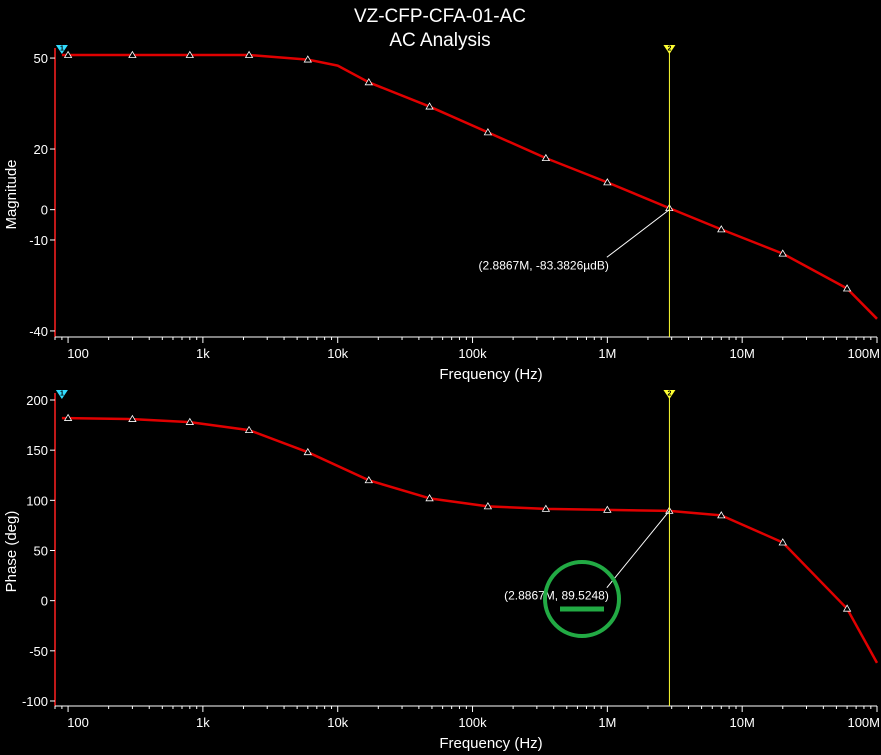 Image resolution: width=881 pixels, height=755 pixels. I want to click on cursor-readout: (2.8867M, 89.5248), so click(556, 596).